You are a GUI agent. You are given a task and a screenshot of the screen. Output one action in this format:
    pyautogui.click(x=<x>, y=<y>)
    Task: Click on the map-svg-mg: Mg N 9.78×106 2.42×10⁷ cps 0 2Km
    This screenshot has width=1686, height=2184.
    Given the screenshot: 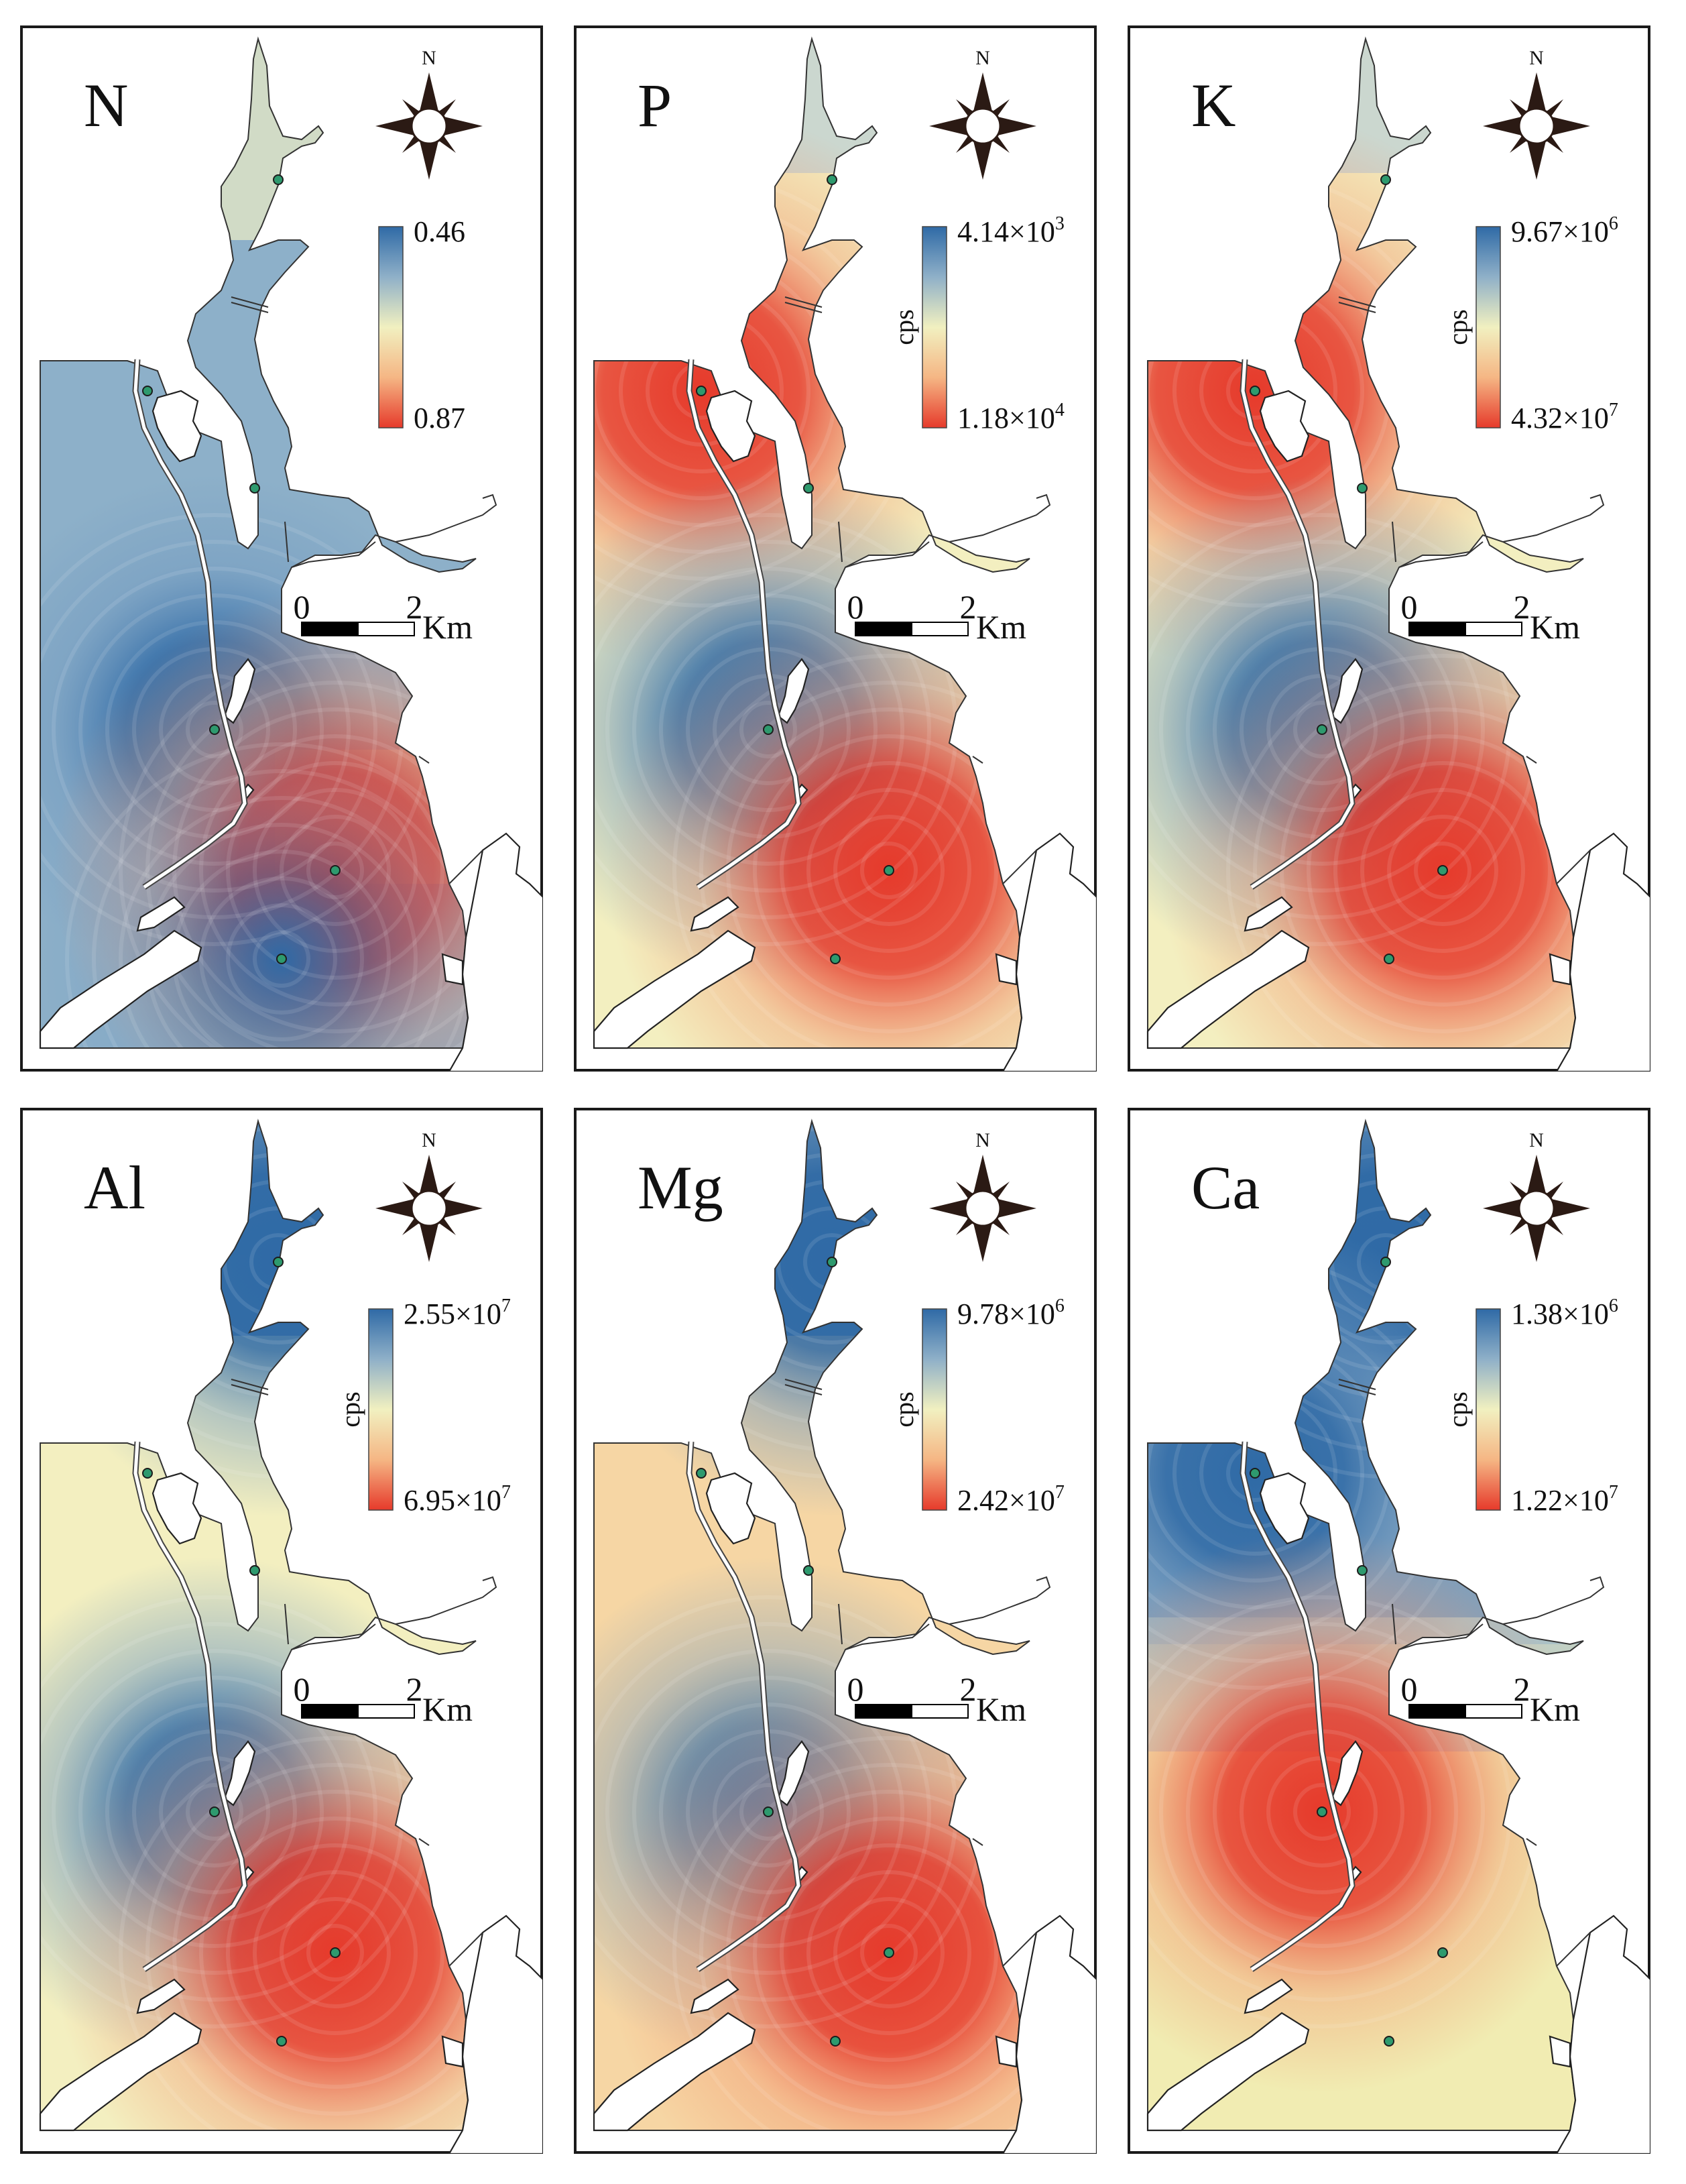 What is the action you would take?
    pyautogui.click(x=835, y=1631)
    